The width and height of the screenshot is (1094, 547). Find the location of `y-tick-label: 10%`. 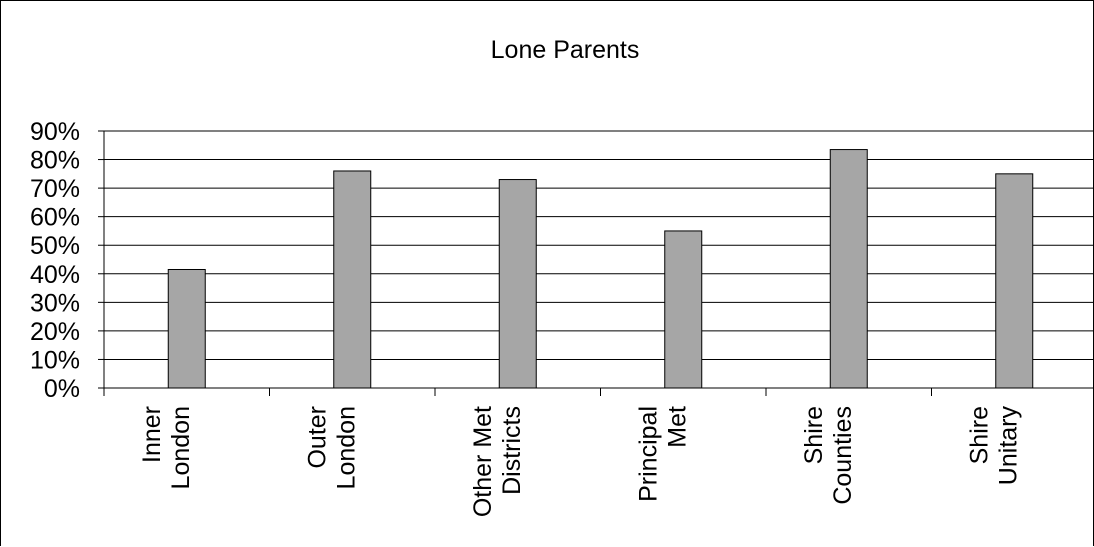

y-tick-label: 10% is located at coordinates (55, 360).